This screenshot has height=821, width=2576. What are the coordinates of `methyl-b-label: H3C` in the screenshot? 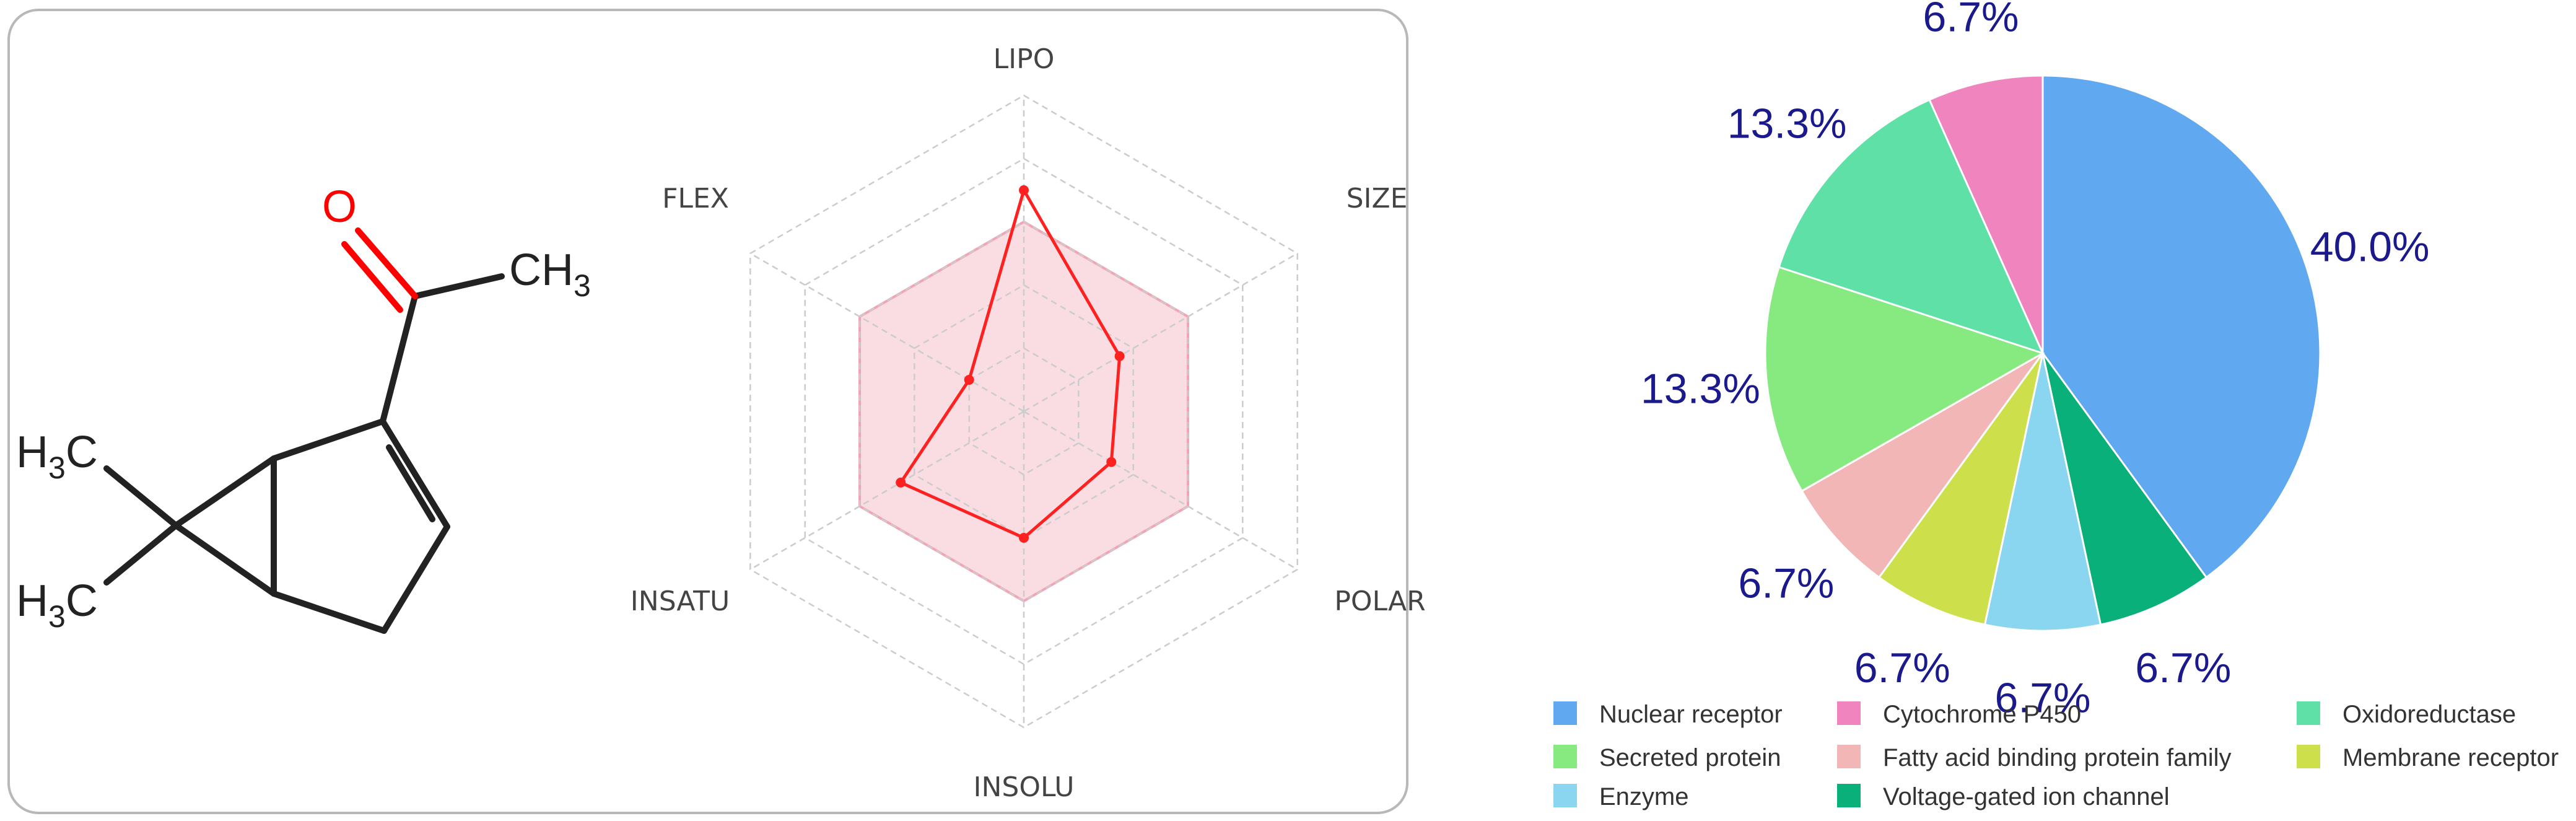 It's located at (57, 605).